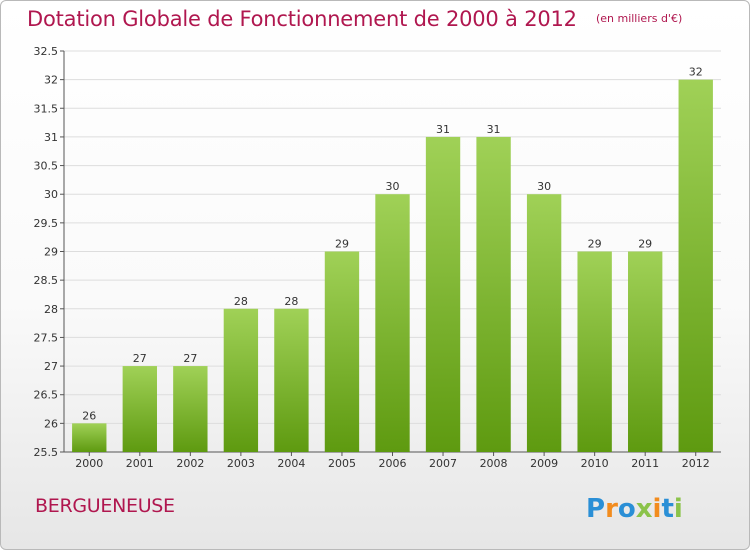  Describe the element at coordinates (139, 409) in the screenshot. I see `bar-2001` at that location.